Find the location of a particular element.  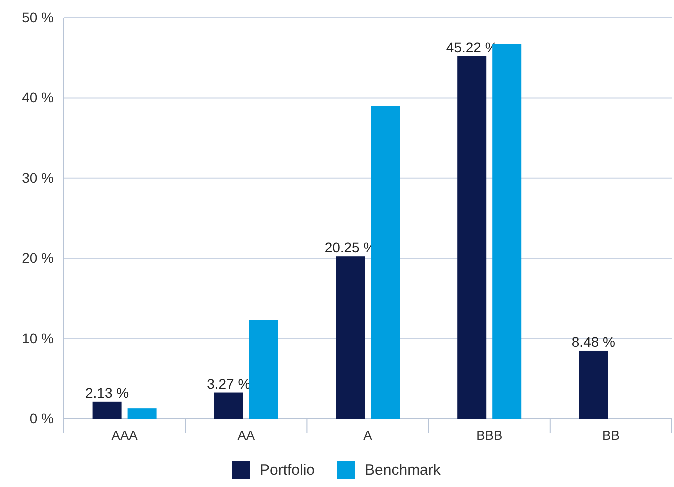

x-tick-label: BB is located at coordinates (611, 436).